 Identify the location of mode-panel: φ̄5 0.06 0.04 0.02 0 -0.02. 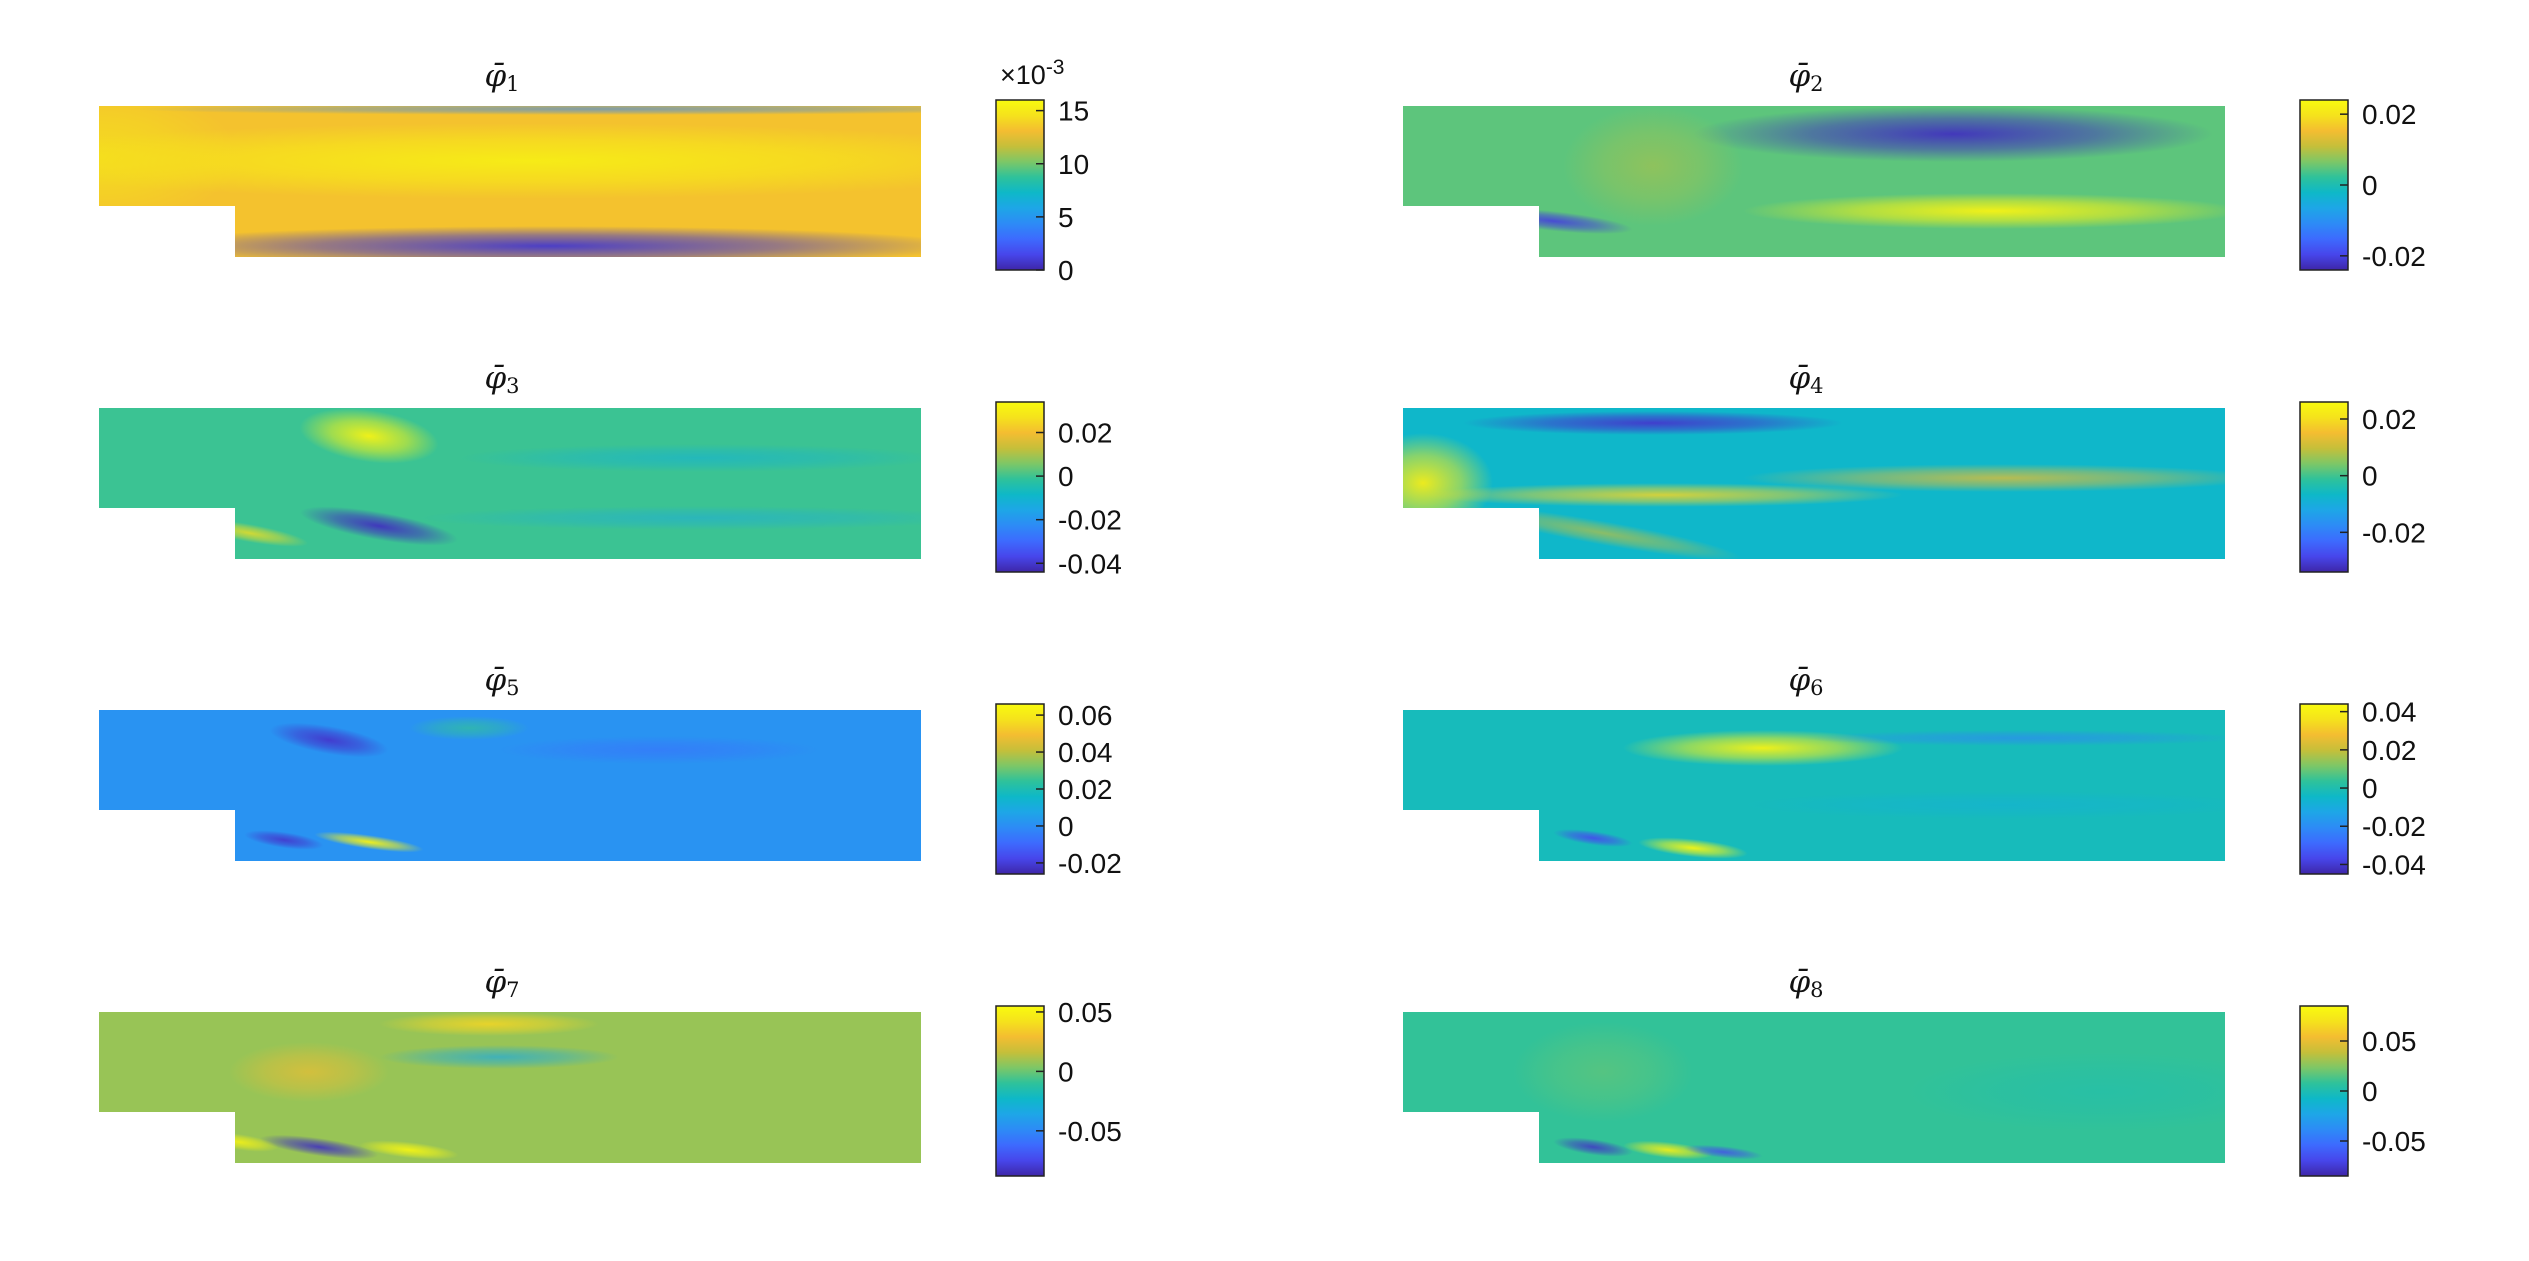
(610, 770).